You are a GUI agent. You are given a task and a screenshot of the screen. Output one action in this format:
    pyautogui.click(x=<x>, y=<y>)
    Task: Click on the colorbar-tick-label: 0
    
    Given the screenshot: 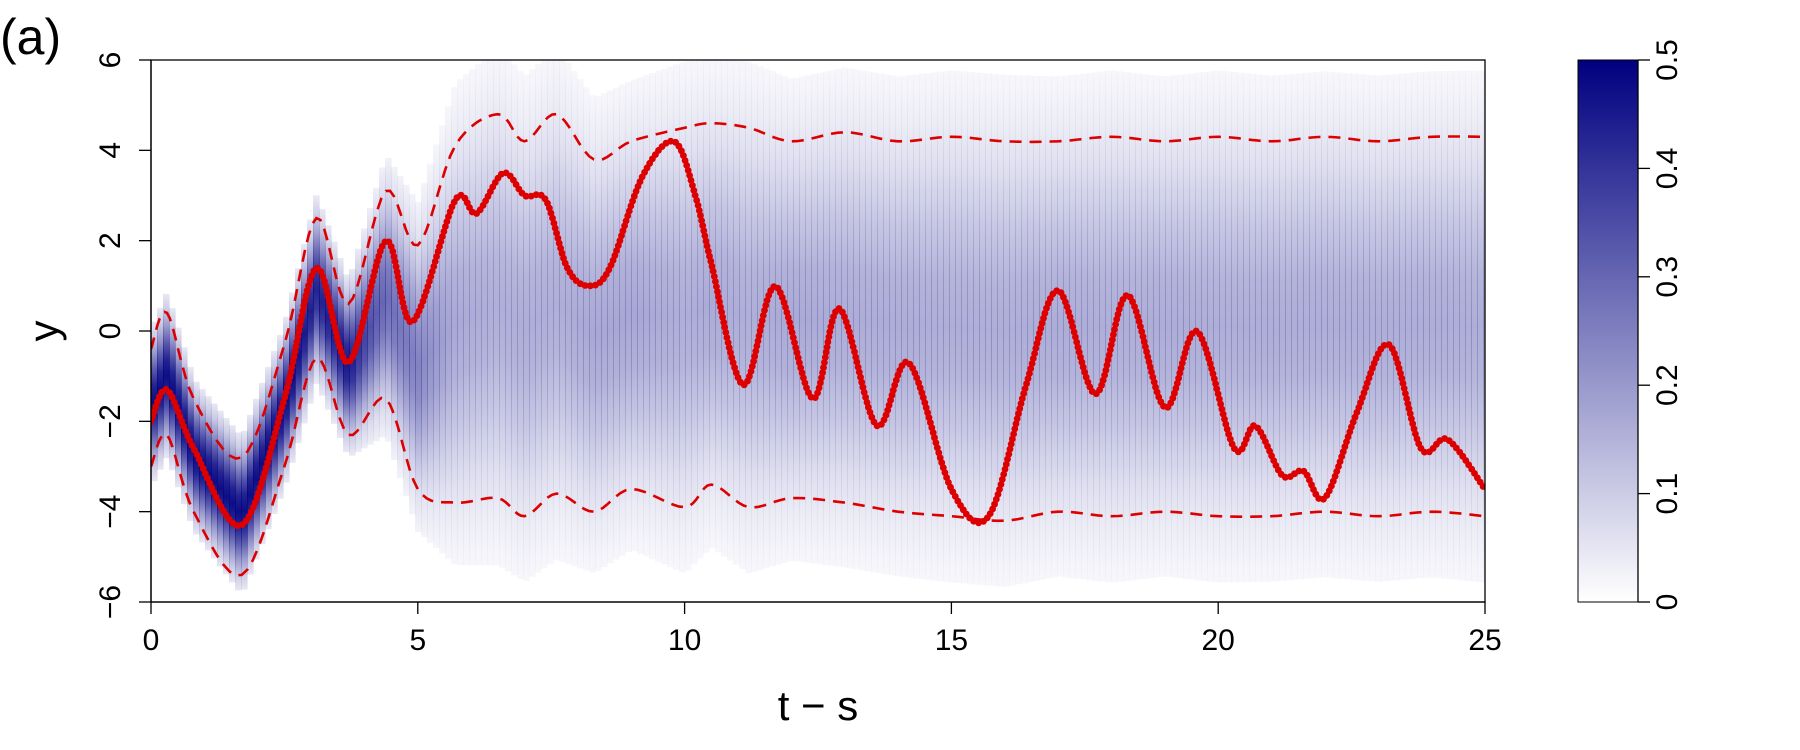 What is the action you would take?
    pyautogui.click(x=1667, y=602)
    